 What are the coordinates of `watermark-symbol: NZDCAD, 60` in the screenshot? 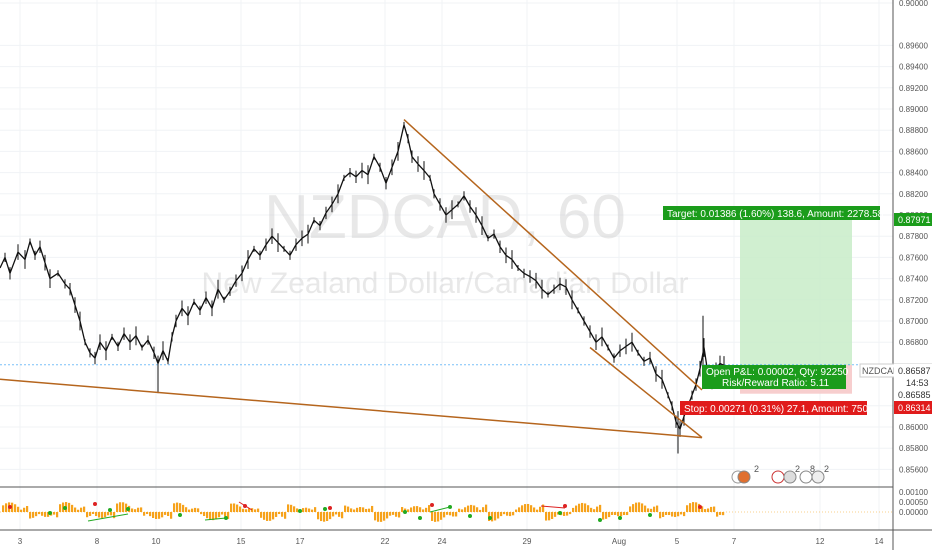 It's located at (445, 217).